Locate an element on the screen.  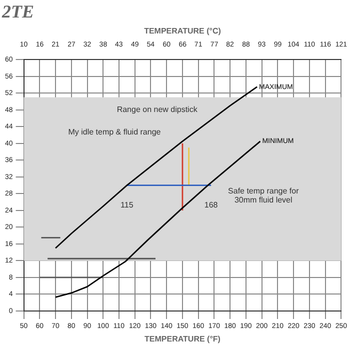
annotation: 168 is located at coordinates (211, 205).